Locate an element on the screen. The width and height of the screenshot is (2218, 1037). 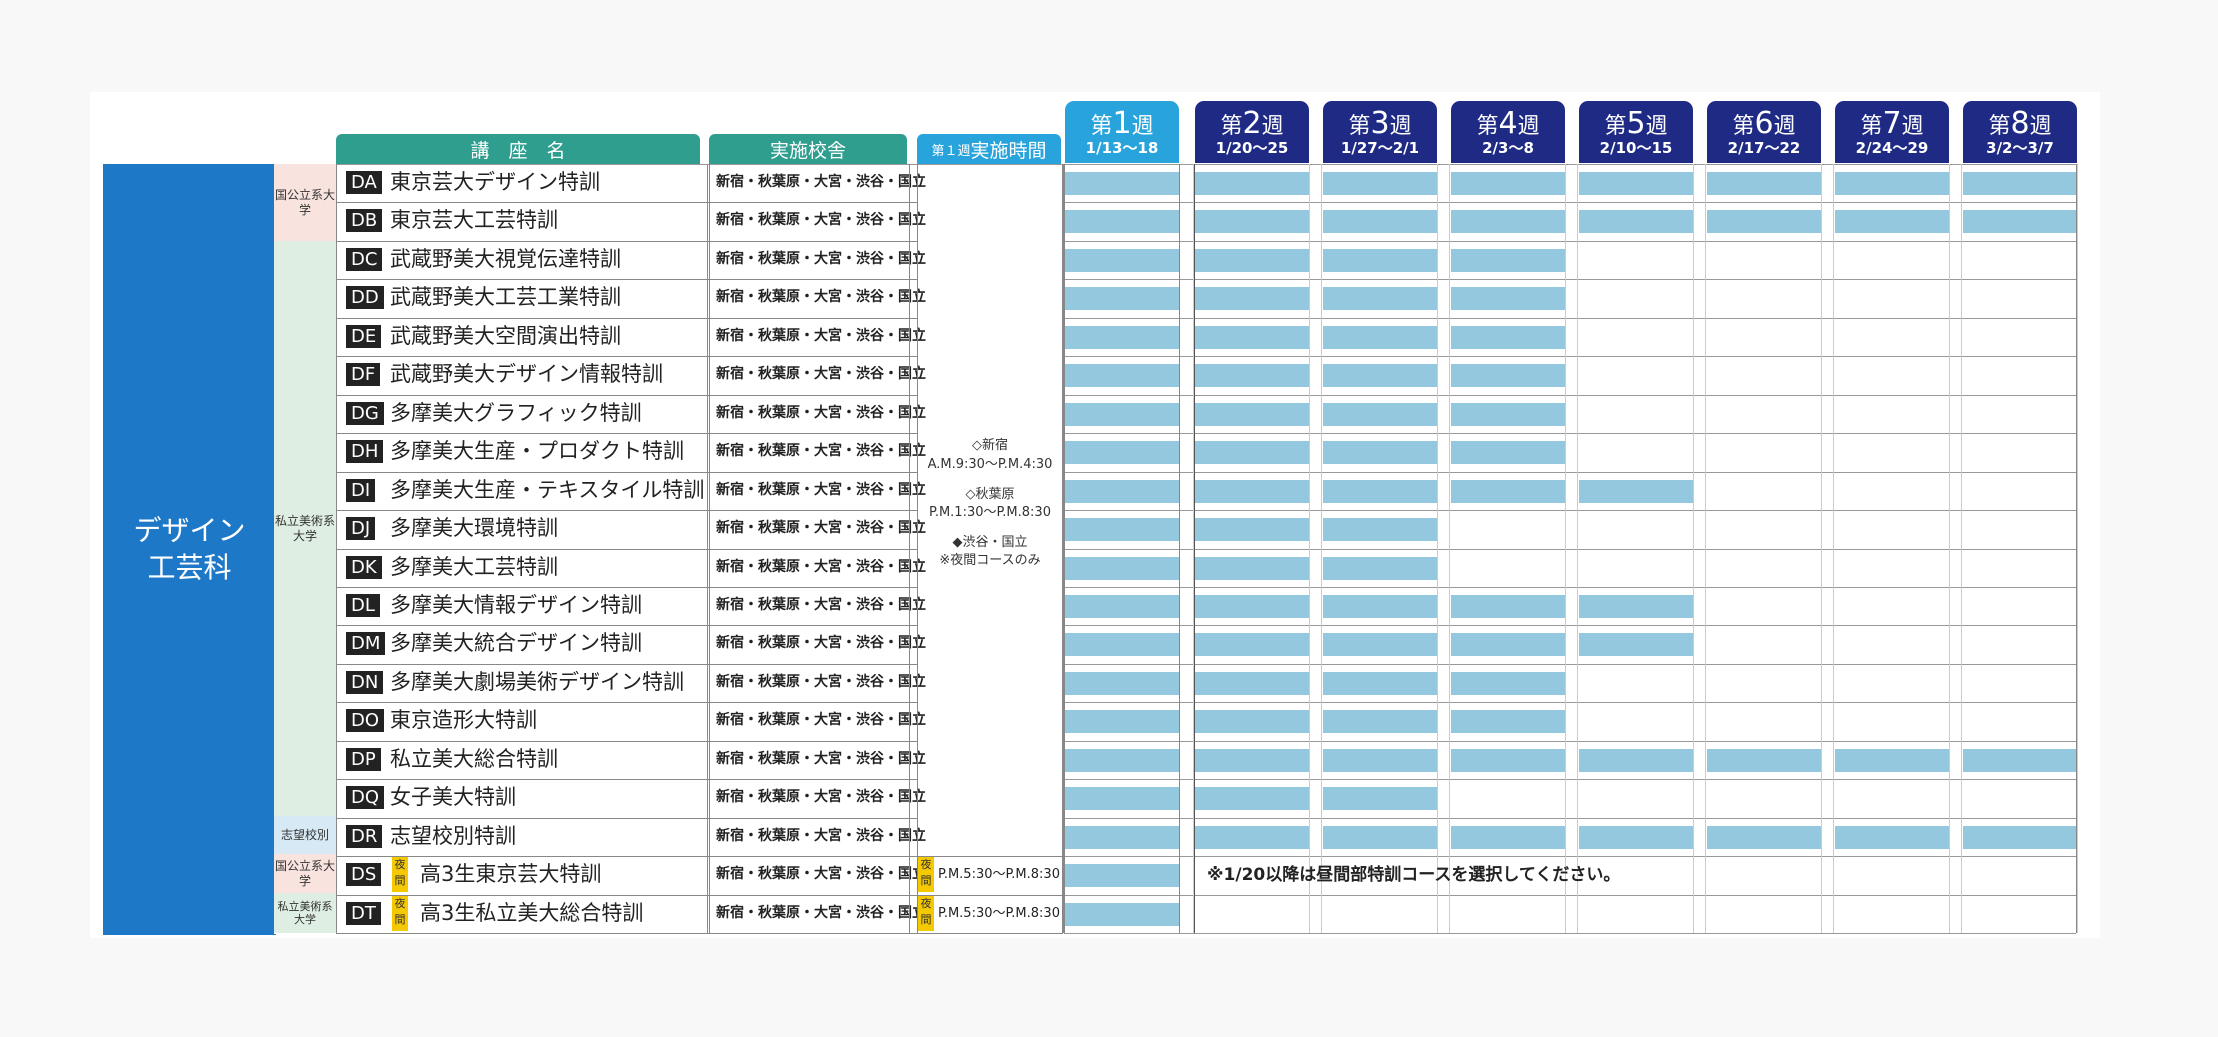
course-code: DD is located at coordinates (365, 298).